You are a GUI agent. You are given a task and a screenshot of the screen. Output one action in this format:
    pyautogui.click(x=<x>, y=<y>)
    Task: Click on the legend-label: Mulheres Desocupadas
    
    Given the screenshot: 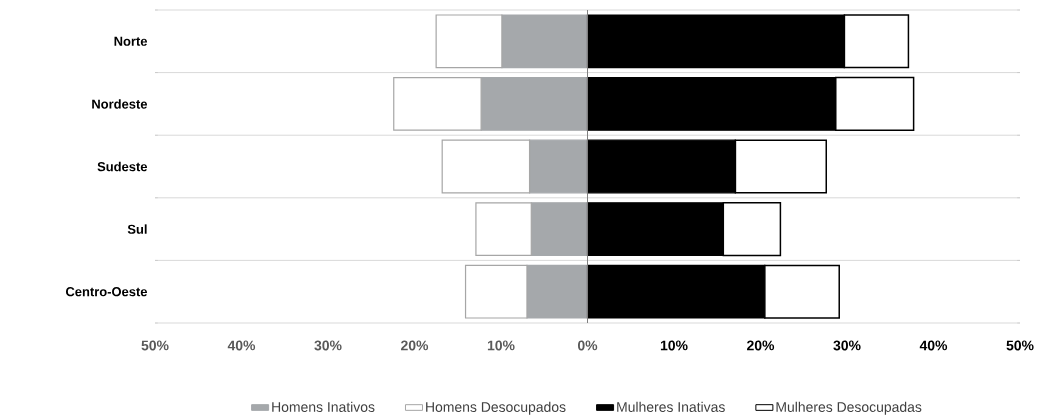 What is the action you would take?
    pyautogui.click(x=849, y=408)
    